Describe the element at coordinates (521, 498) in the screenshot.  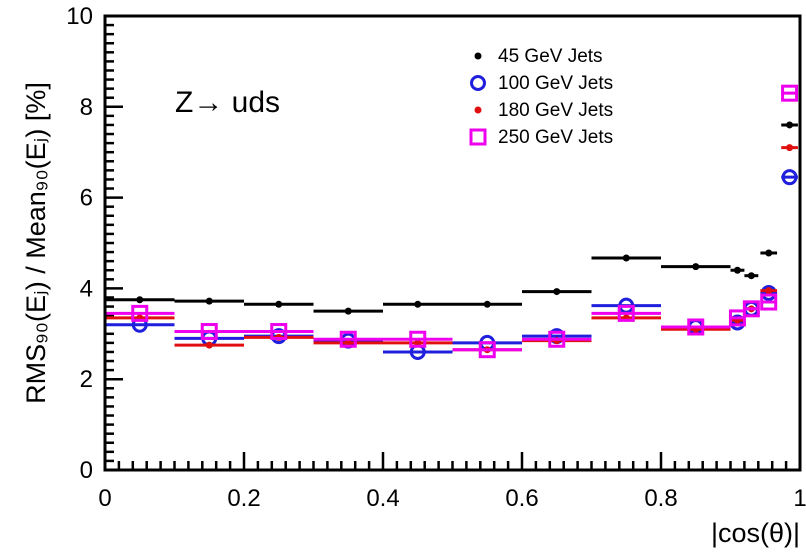
I see `x-tick-label: 0.6` at that location.